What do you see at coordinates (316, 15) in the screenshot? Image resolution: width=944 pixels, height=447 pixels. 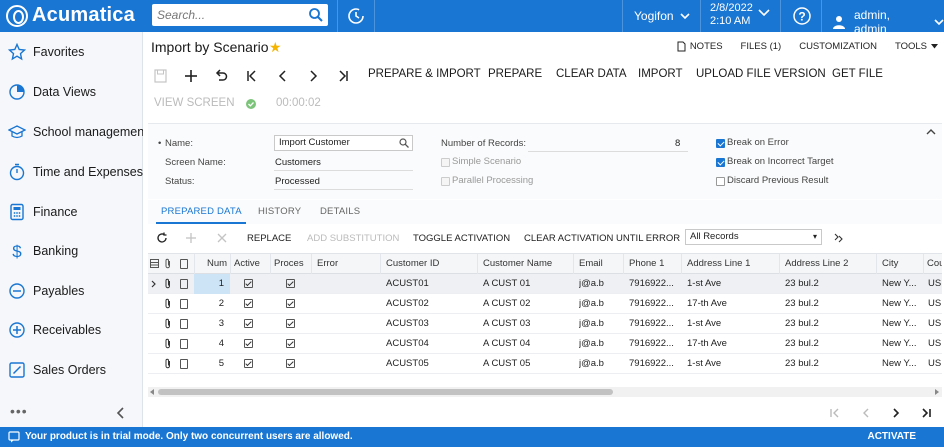 I see `search-icon` at bounding box center [316, 15].